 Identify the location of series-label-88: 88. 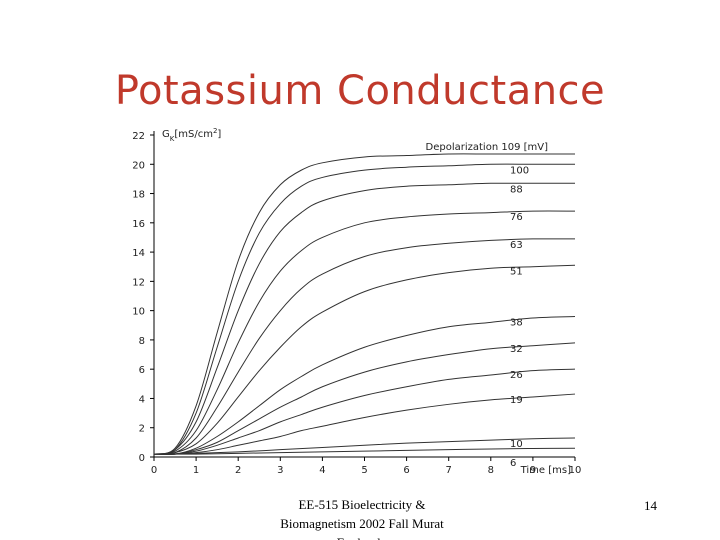
(516, 189).